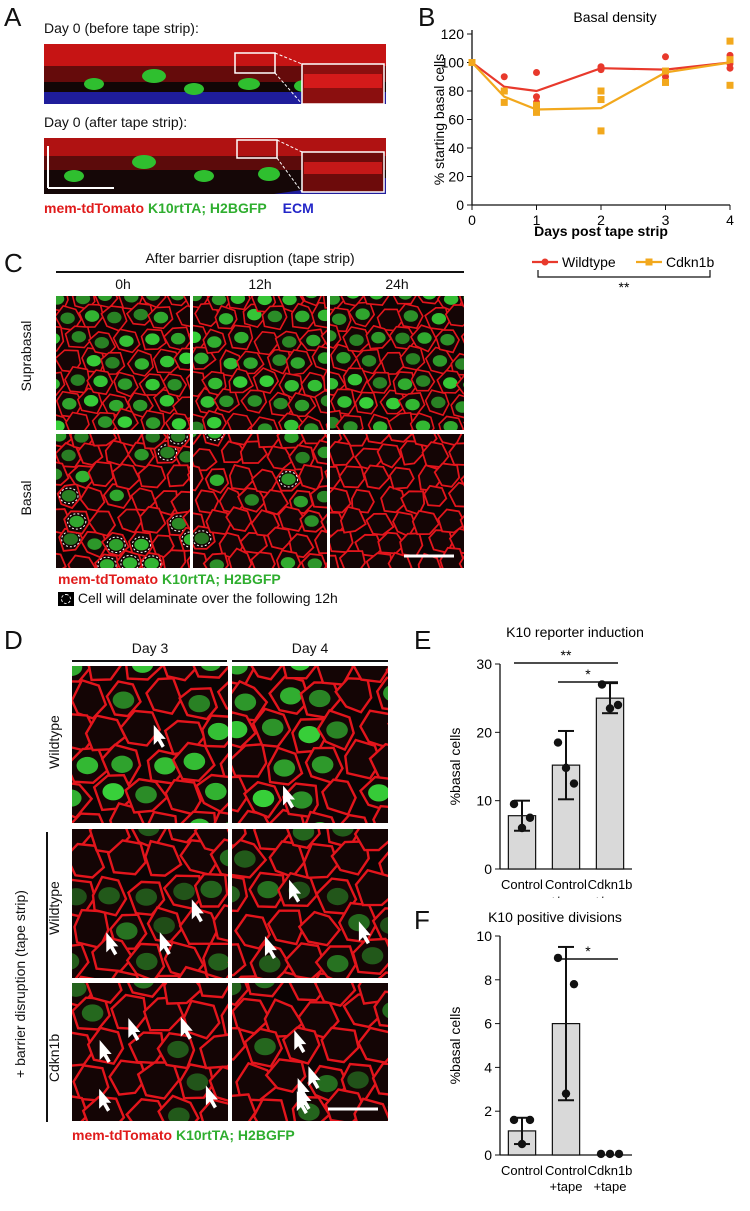  I want to click on legend-marker-cdkn1b, so click(649, 262).